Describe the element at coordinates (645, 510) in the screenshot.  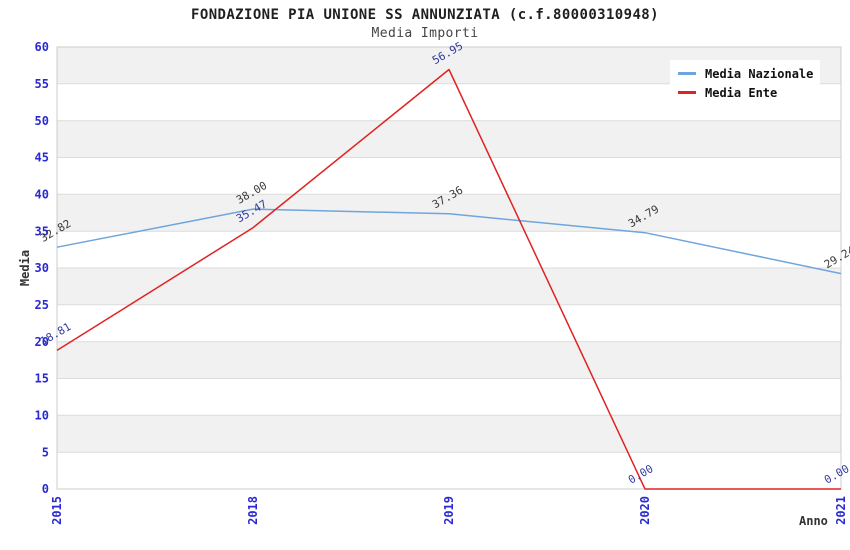
I see `x-tick-label: 2020` at that location.